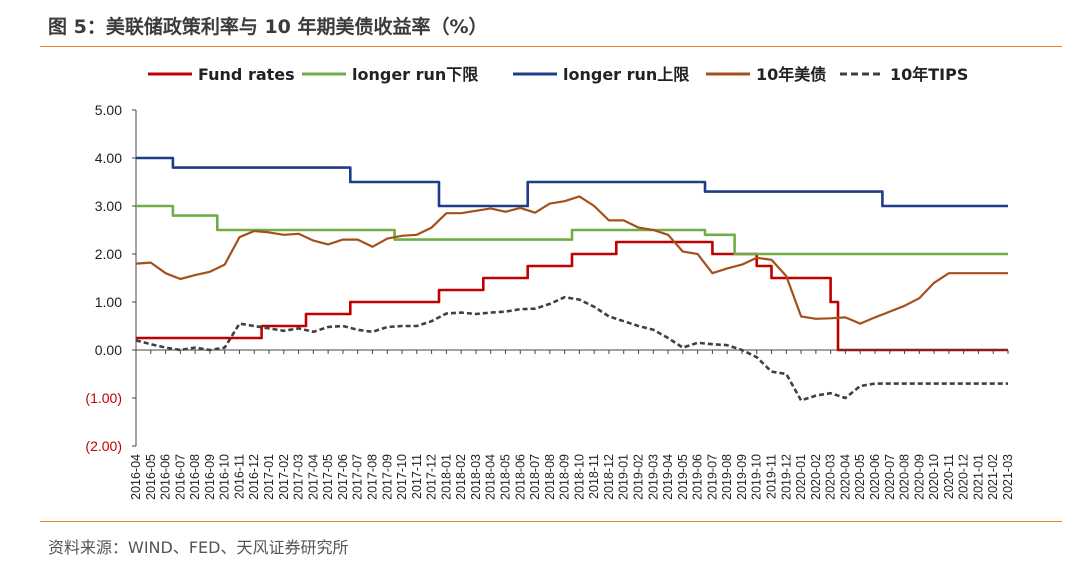  I want to click on x-tick-label: 2019-03, so click(653, 477).